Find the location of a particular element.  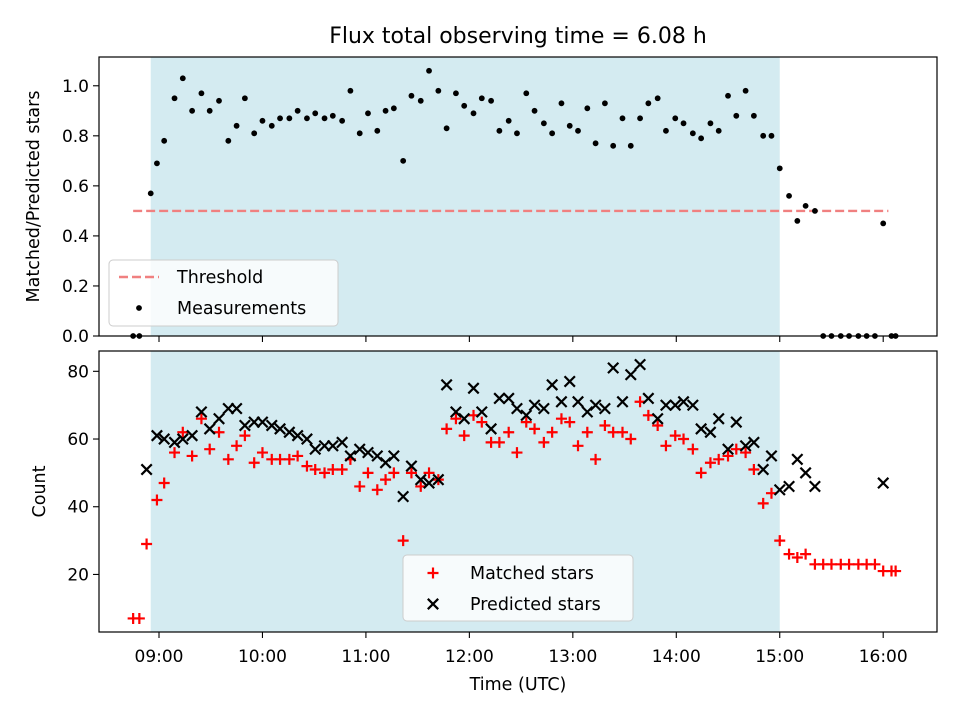

ratio-legend: Threshold Measurements is located at coordinates (223, 293).